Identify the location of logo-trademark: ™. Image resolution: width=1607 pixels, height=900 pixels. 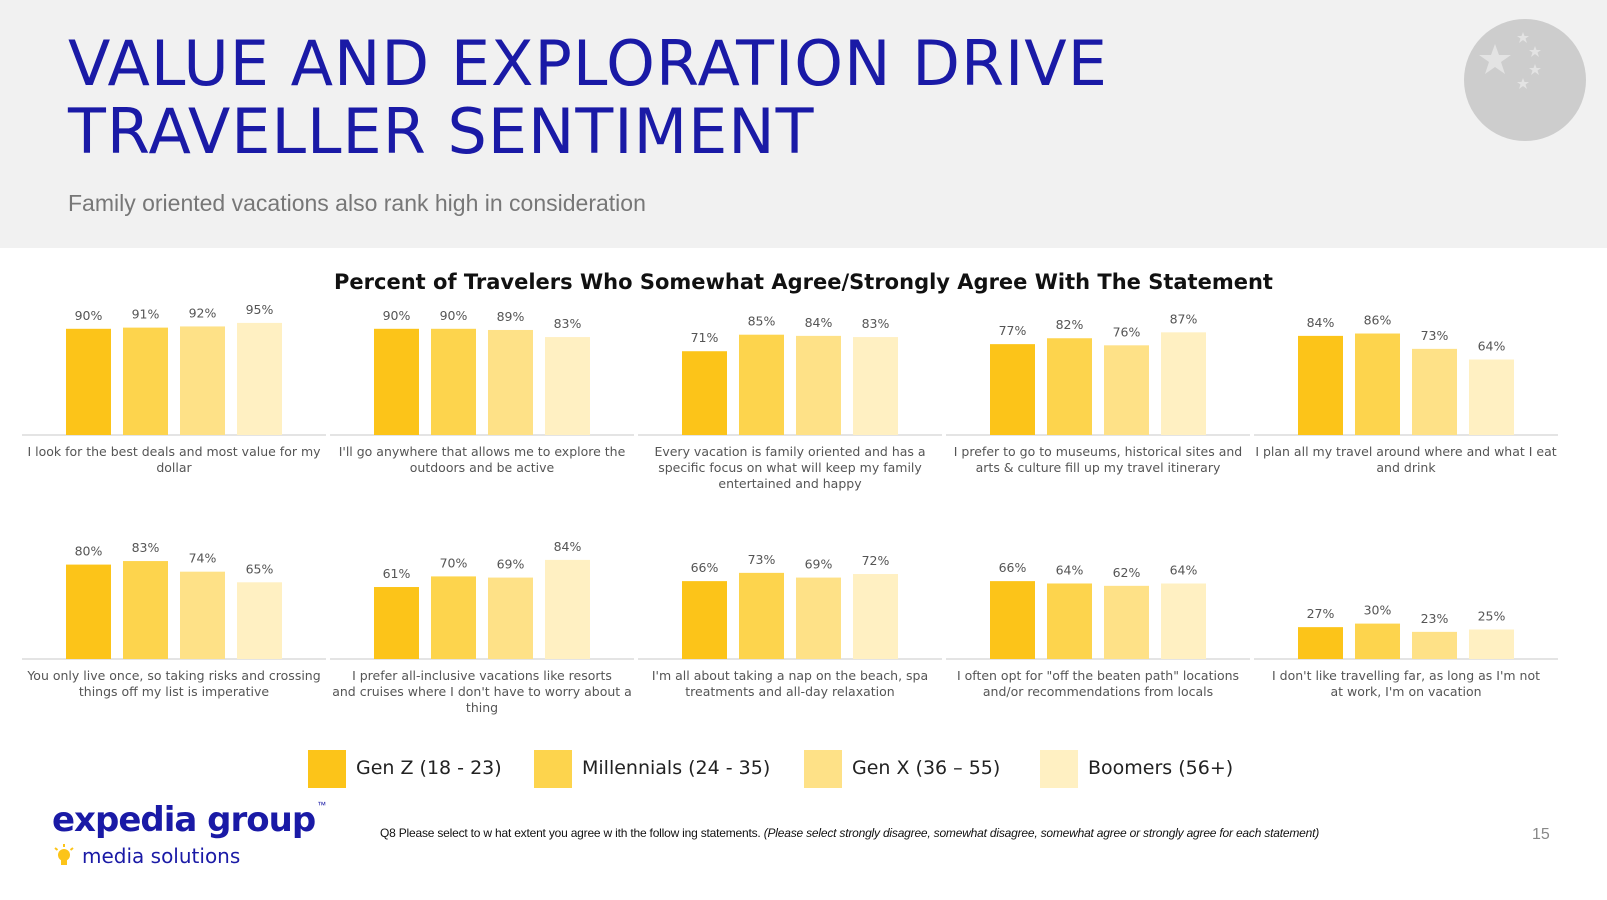
(322, 805).